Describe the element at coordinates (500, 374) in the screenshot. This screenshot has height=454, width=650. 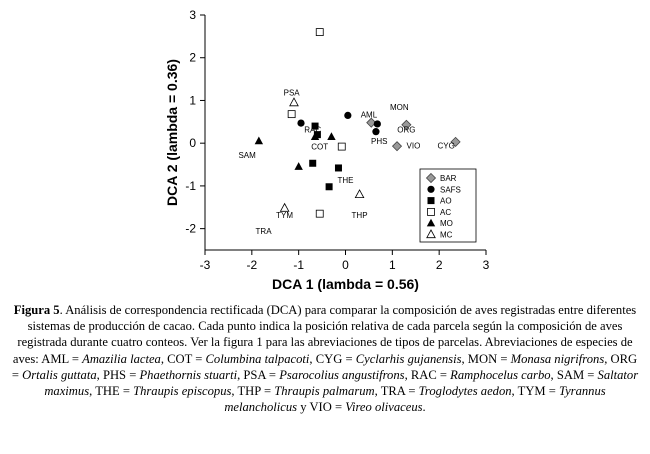
I see `species-name: Ramphocelus carbo` at that location.